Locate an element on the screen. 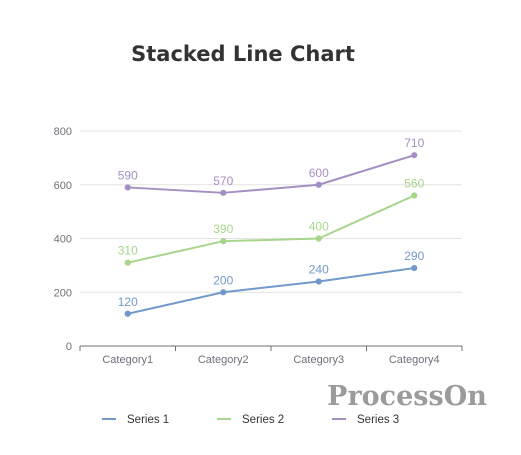 The image size is (521, 455). data-label: 240 is located at coordinates (319, 270).